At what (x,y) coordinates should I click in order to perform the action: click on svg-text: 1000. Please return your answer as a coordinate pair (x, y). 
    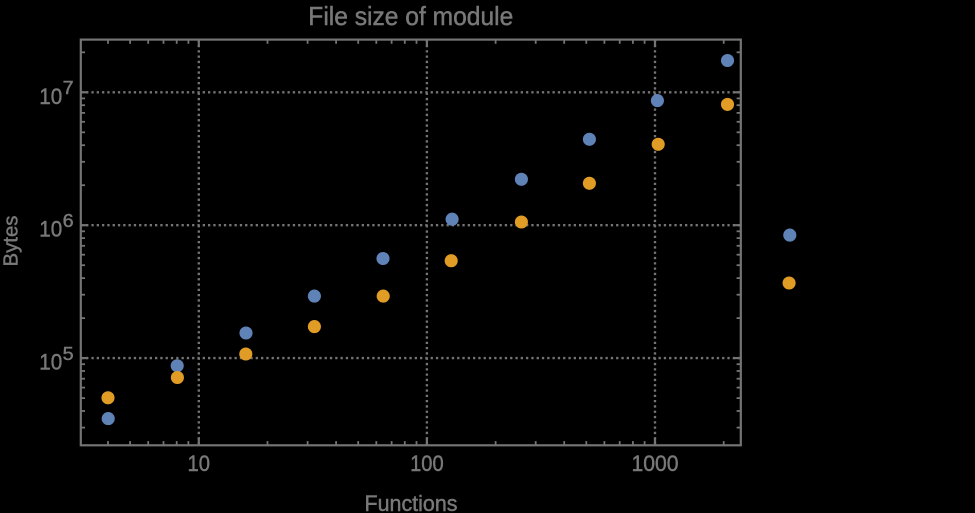
    Looking at the image, I should click on (655, 463).